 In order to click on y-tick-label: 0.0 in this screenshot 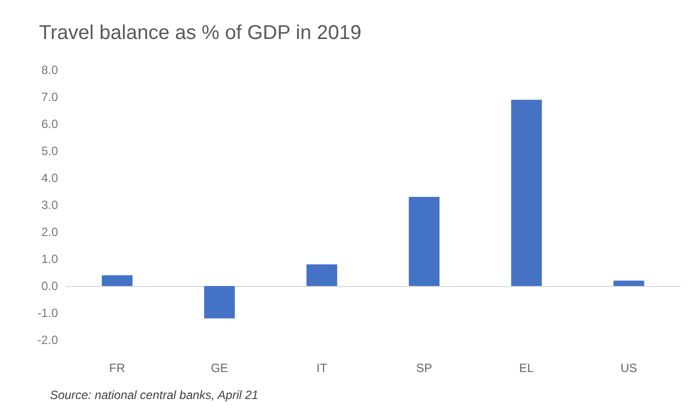, I will do `click(49, 286)`.